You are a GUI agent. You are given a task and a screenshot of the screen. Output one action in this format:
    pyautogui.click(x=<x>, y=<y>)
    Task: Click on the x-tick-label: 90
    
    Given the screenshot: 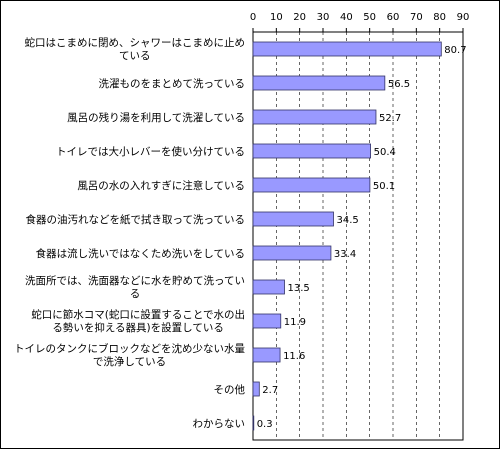 What is the action you would take?
    pyautogui.click(x=463, y=17)
    